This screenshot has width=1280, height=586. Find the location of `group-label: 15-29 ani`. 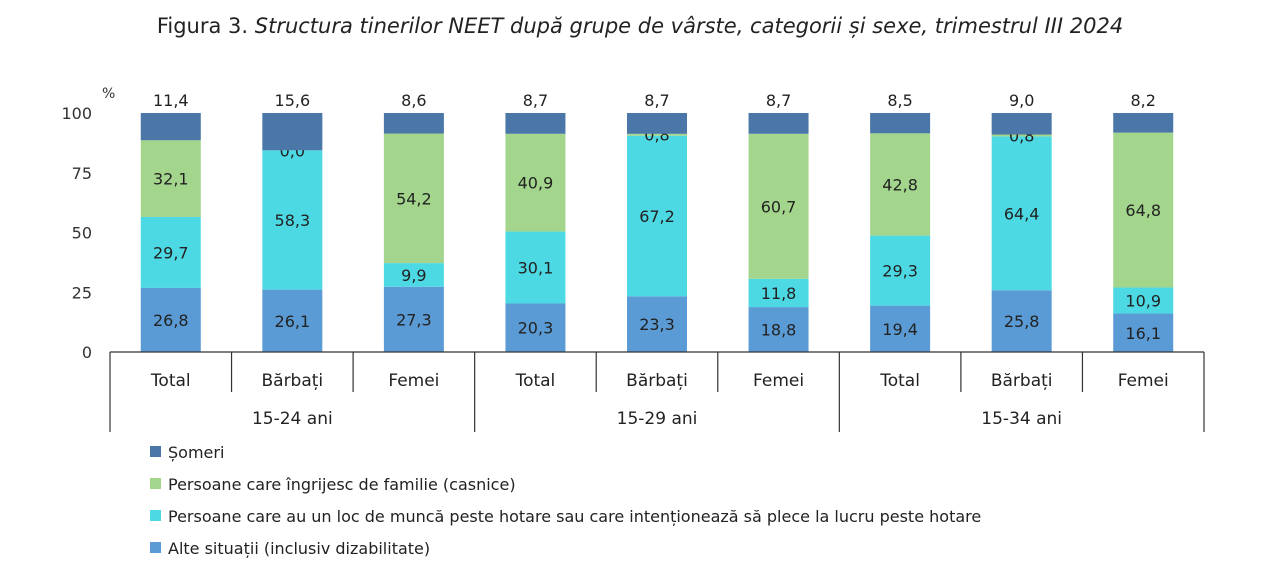

group-label: 15-29 ani is located at coordinates (657, 419).